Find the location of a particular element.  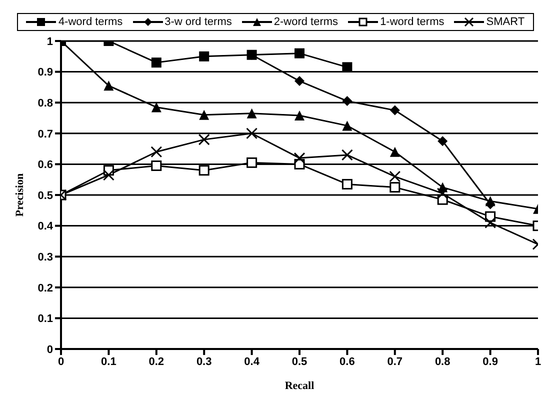

y-tick-label: 0.5 is located at coordinates (45, 196).